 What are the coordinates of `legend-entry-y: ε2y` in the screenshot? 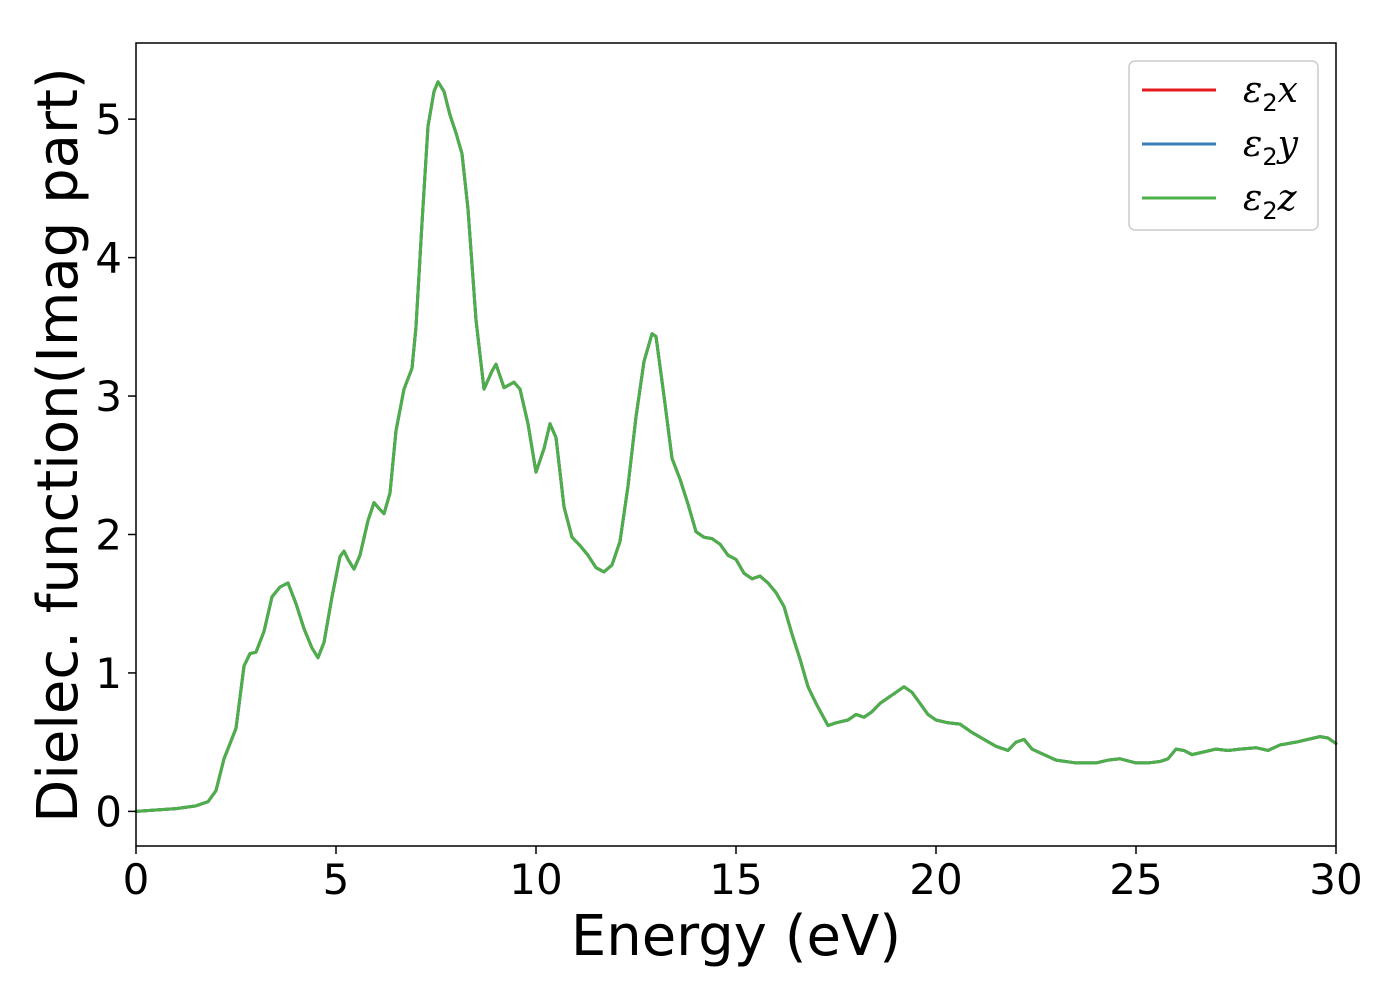 It's located at (1271, 147).